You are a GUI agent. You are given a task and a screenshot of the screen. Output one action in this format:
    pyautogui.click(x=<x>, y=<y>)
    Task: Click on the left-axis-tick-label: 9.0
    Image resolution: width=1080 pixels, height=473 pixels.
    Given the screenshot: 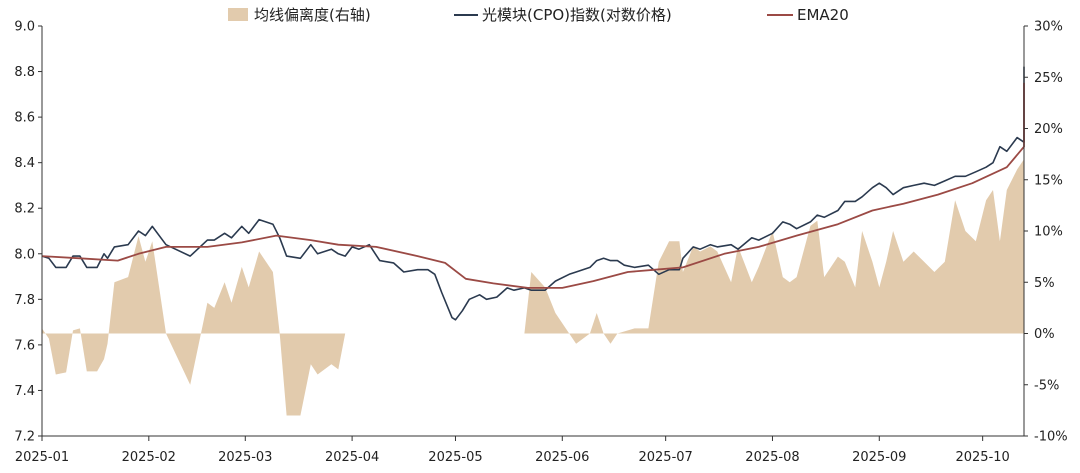 What is the action you would take?
    pyautogui.click(x=24, y=27)
    